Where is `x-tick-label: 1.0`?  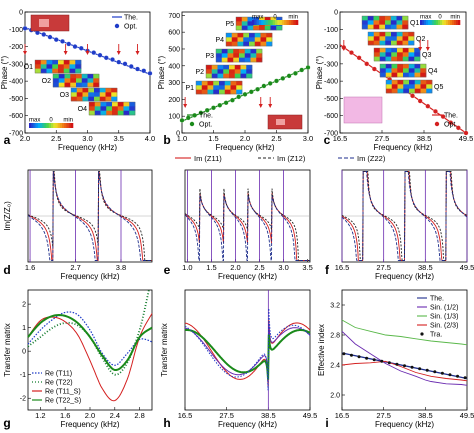
x-tick-label: 1.0 is located at coordinates (182, 138).